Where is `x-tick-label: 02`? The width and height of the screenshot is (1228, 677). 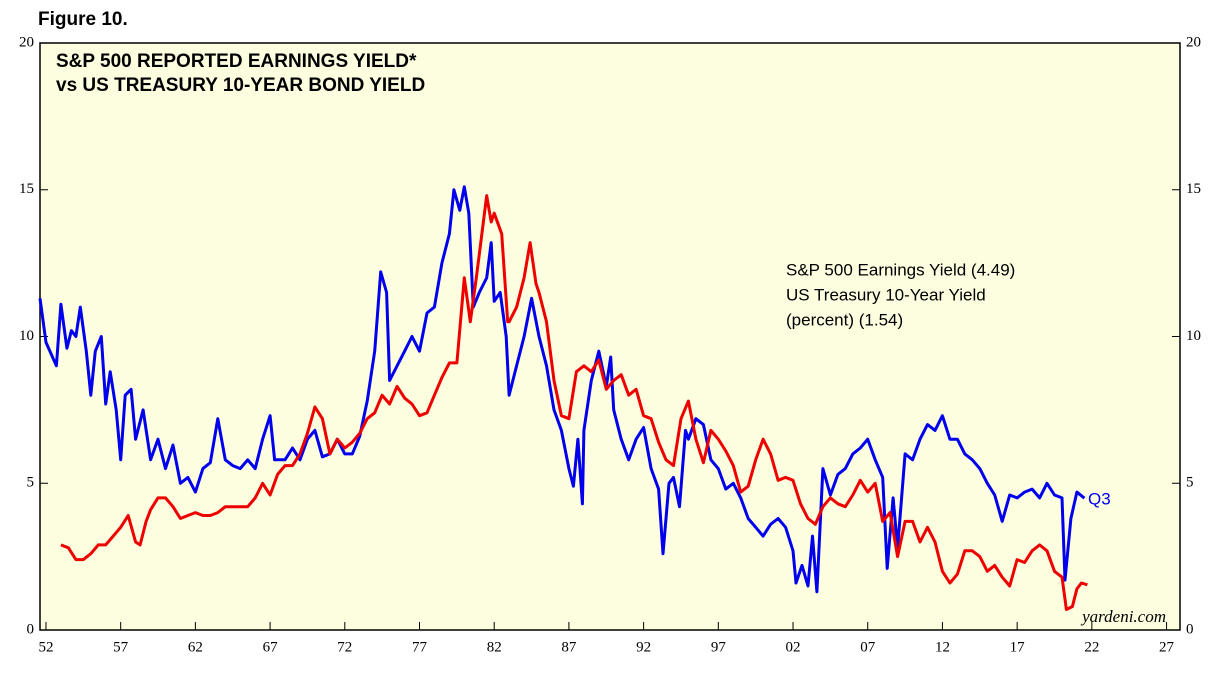 x-tick-label: 02 is located at coordinates (793, 647).